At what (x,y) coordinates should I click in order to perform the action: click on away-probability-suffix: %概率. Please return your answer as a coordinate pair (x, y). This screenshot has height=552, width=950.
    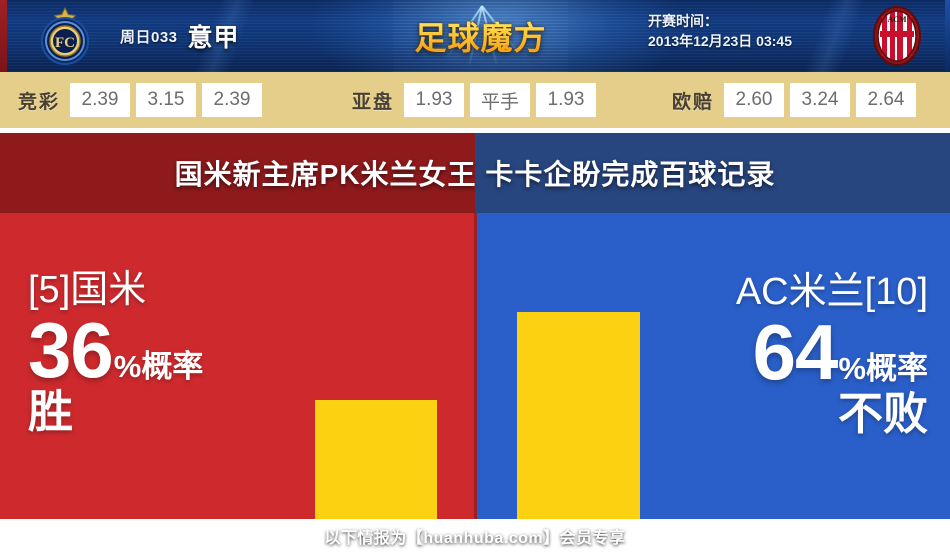
    Looking at the image, I should click on (883, 368).